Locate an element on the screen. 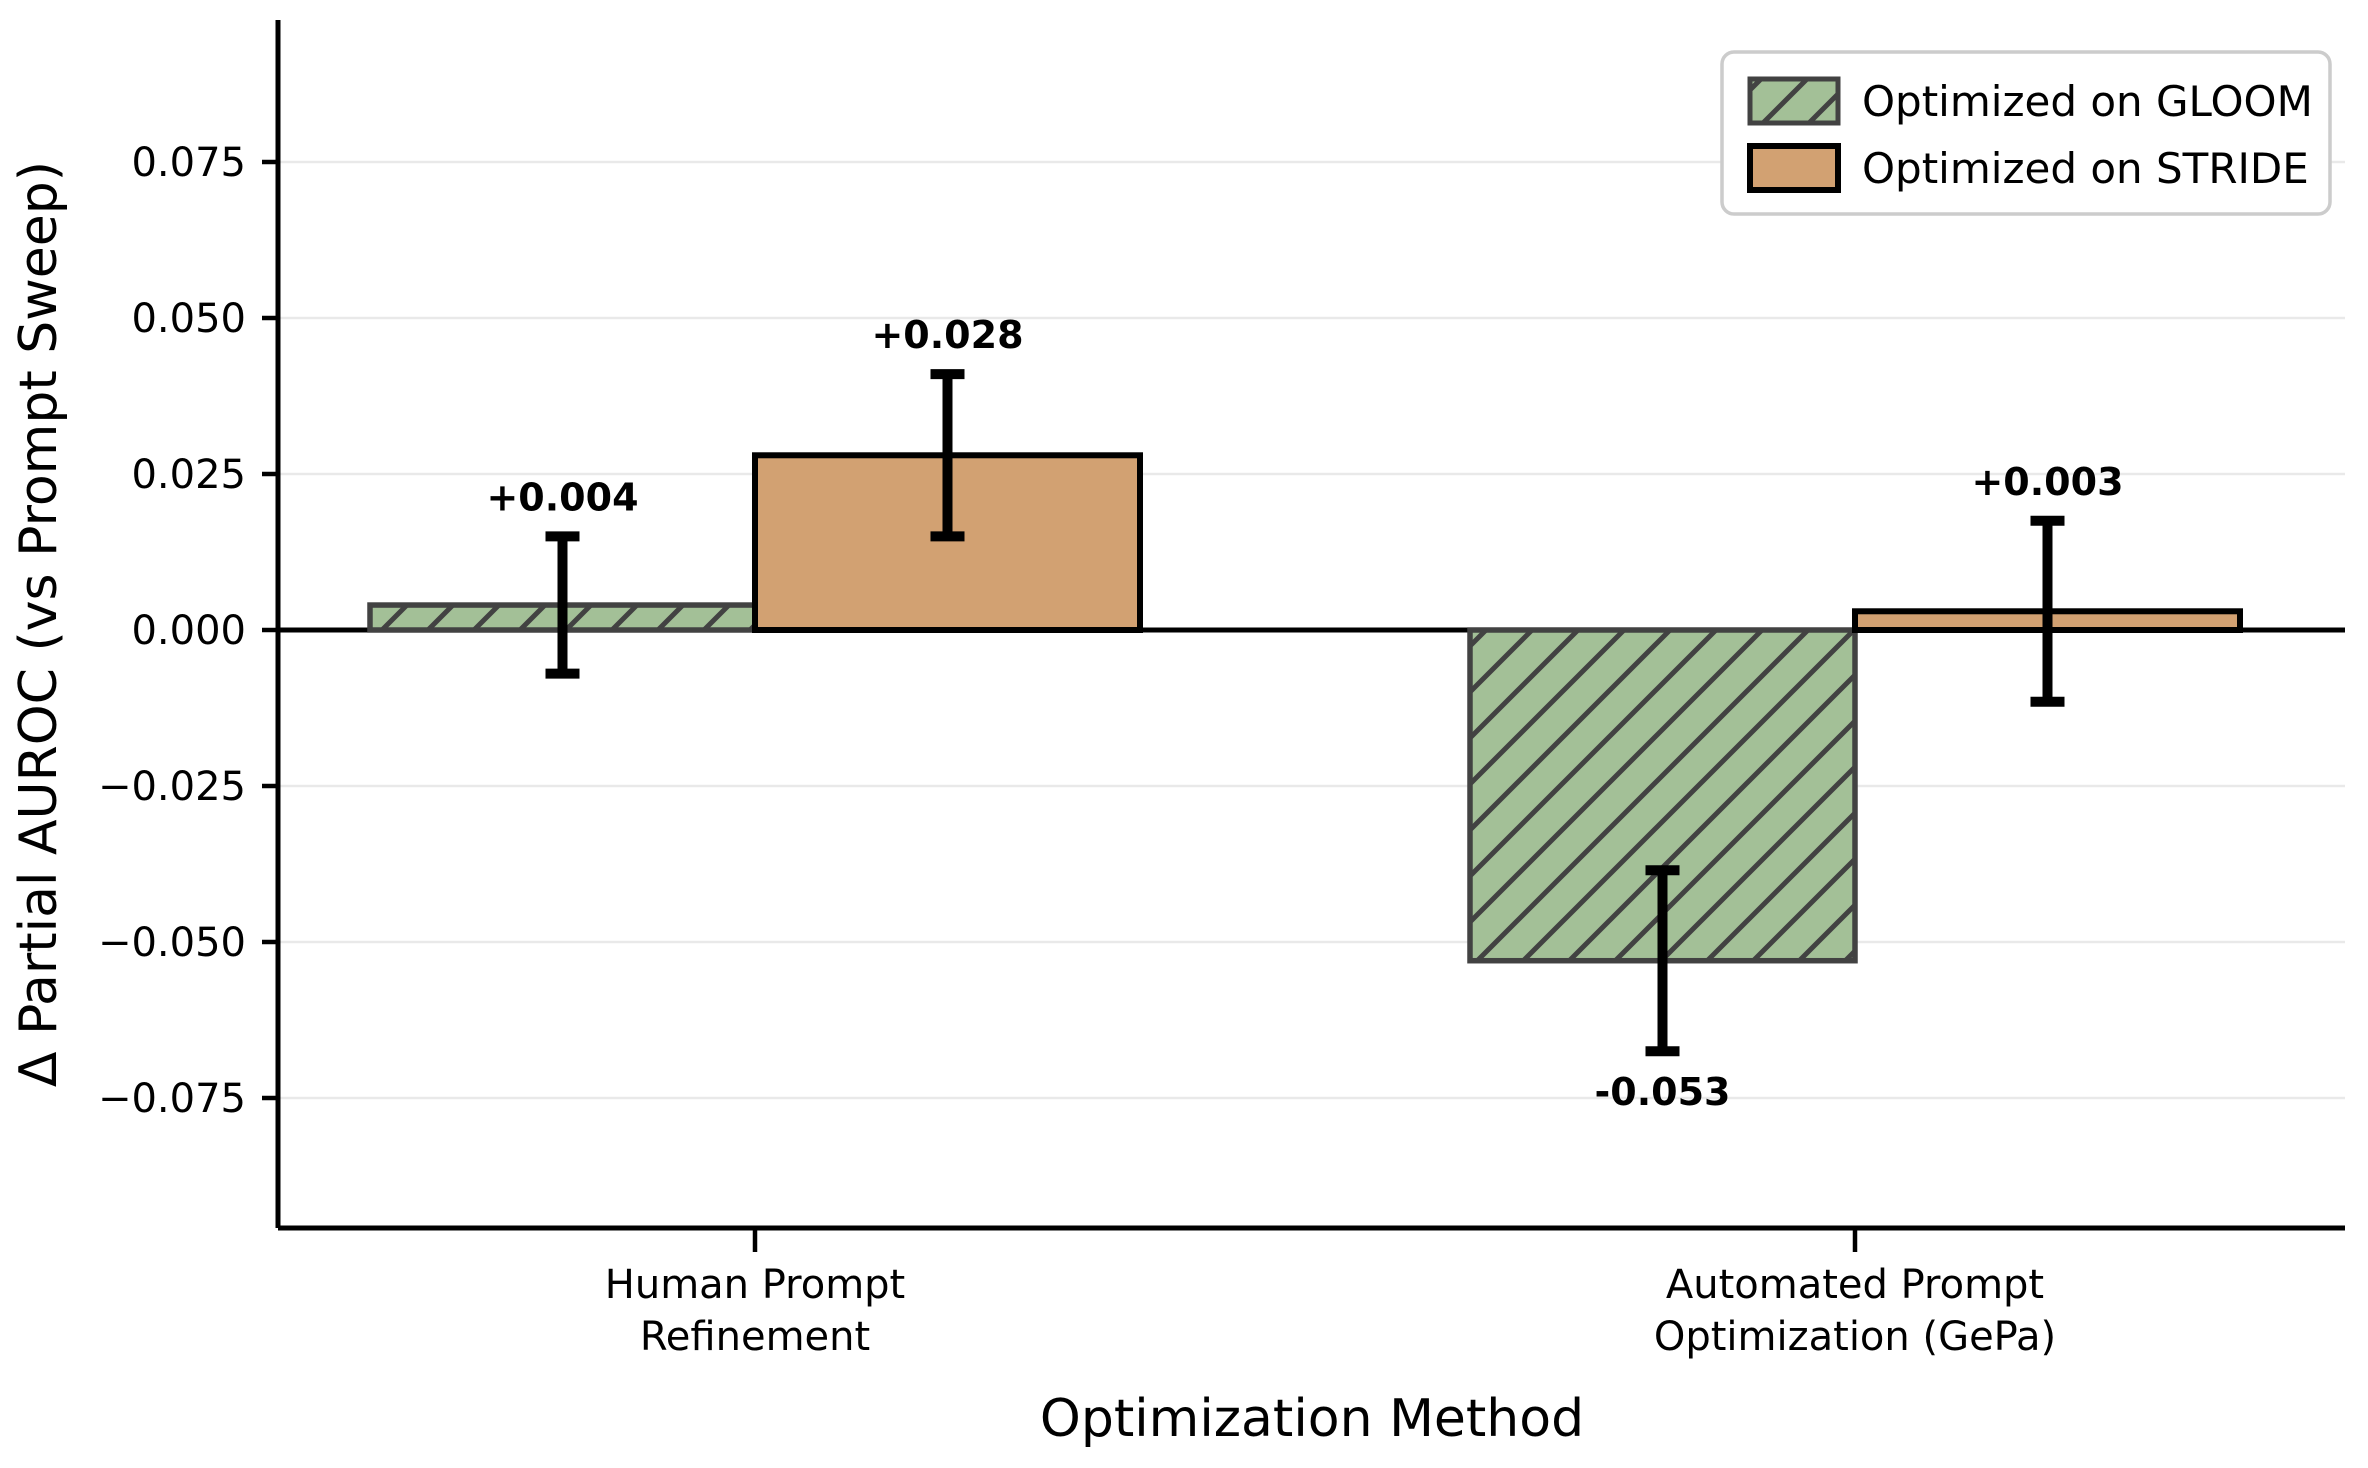 Image resolution: width=2368 pixels, height=1468 pixels. legend-swatch-gloom-edge is located at coordinates (1794, 101).